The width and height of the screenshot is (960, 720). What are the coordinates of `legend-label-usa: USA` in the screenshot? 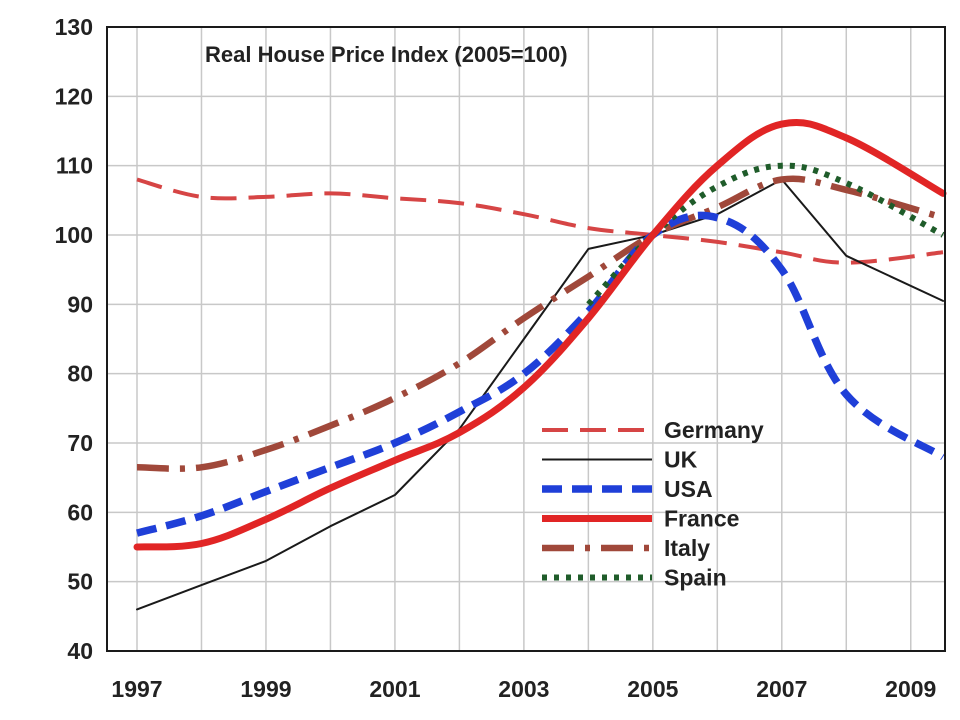 It's located at (688, 489).